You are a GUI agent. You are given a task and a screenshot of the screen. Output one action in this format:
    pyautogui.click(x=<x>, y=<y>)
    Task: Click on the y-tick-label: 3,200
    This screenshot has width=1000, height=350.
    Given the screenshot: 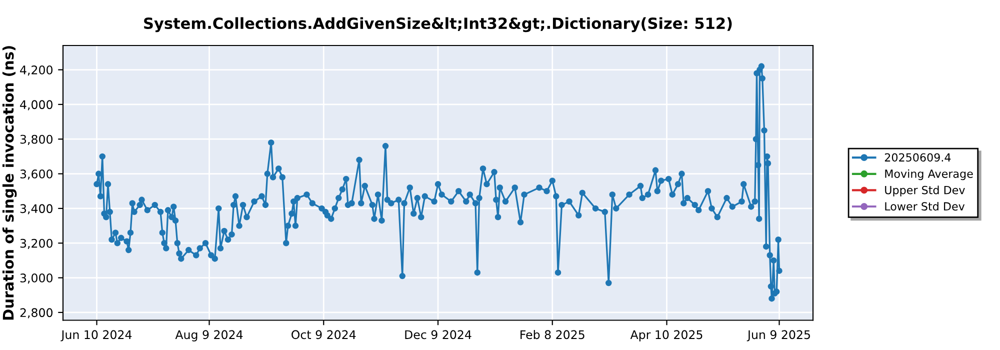 What is the action you would take?
    pyautogui.click(x=36, y=243)
    